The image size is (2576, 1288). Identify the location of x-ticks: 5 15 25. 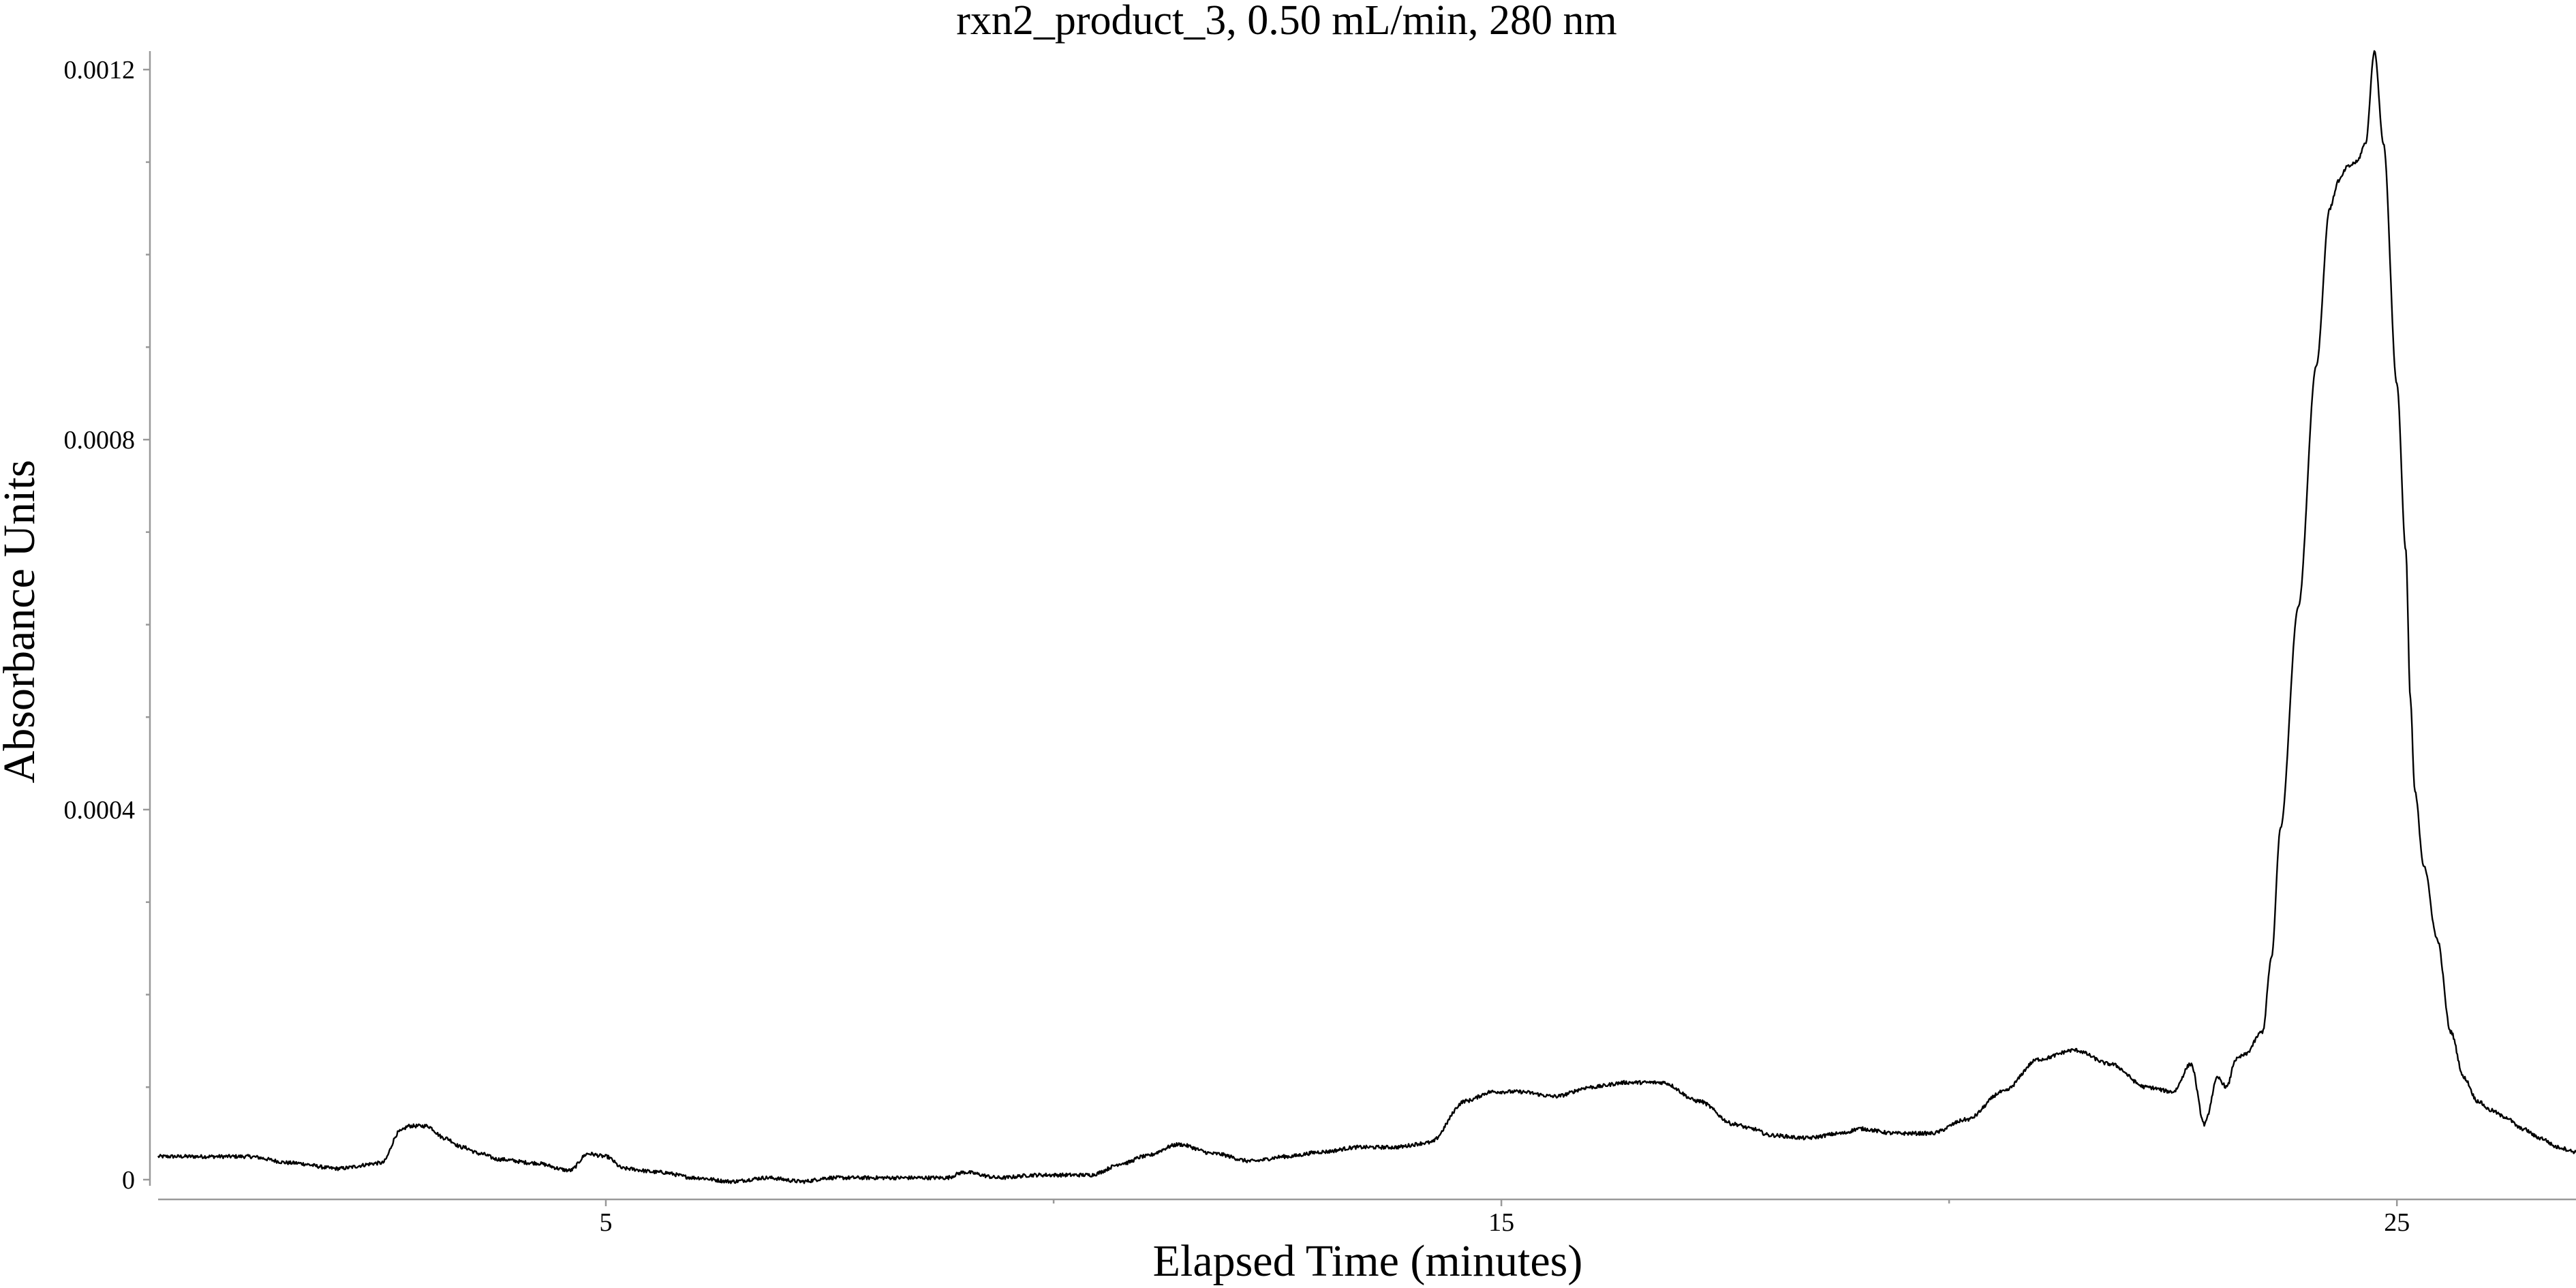
(1505, 1218).